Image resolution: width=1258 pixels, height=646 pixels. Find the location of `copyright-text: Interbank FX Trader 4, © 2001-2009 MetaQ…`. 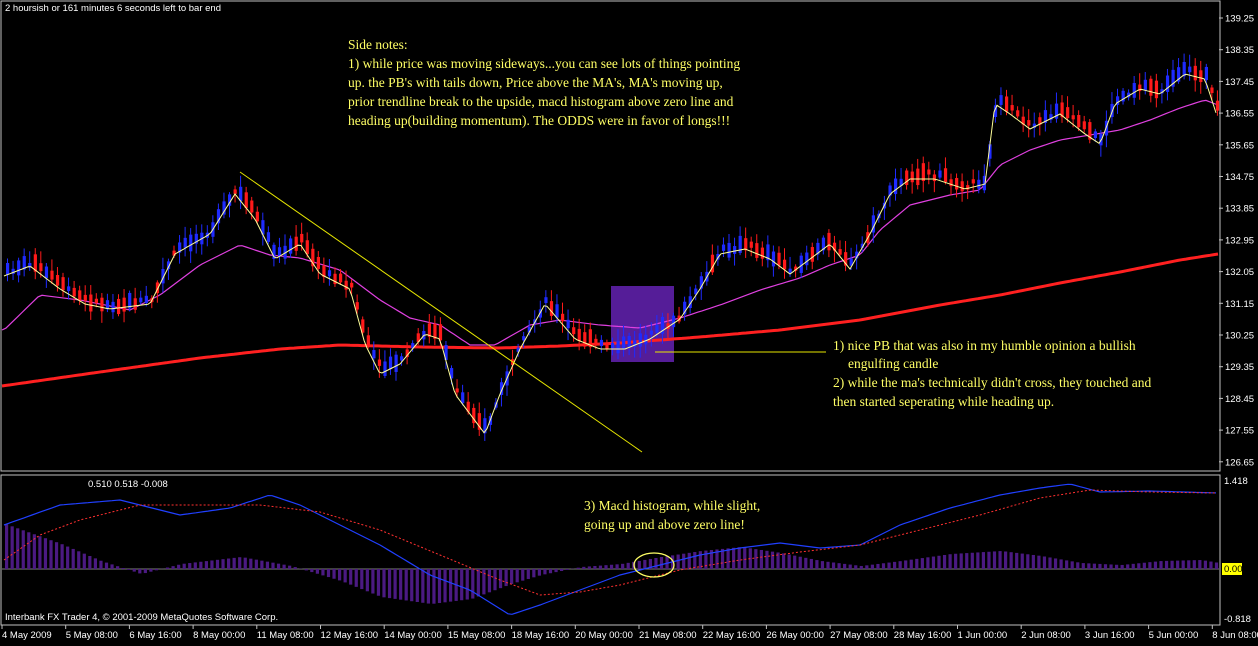

copyright-text: Interbank FX Trader 4, © 2001-2009 MetaQ… is located at coordinates (141, 617).